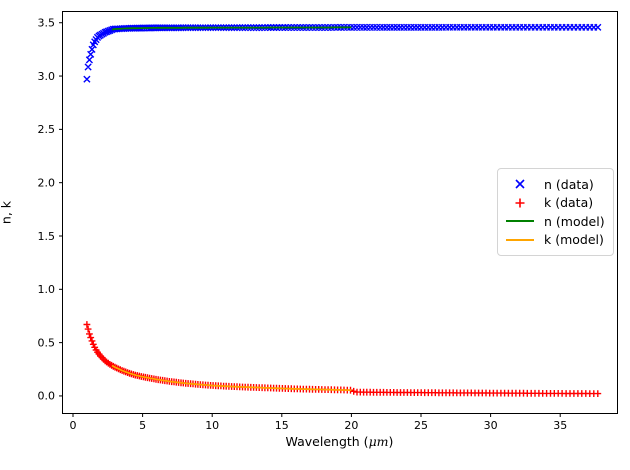 This screenshot has height=470, width=630. Describe the element at coordinates (47, 129) in the screenshot. I see `y-tick-label: 2.5` at that location.